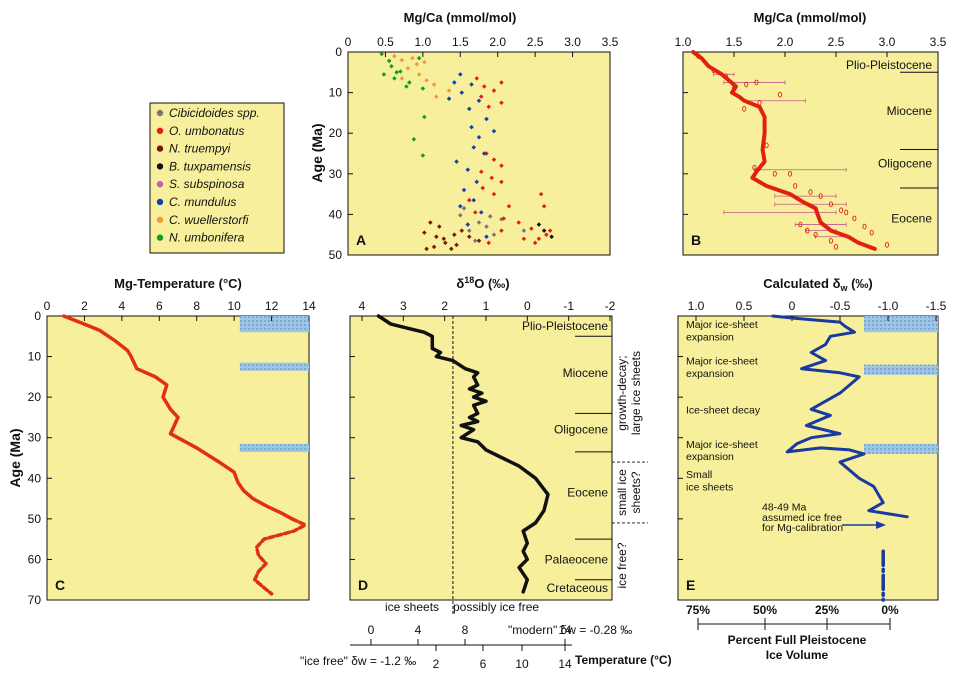 This screenshot has height=676, width=956. What do you see at coordinates (403, 306) in the screenshot?
I see `panel-d-xtick-label: 3` at bounding box center [403, 306].